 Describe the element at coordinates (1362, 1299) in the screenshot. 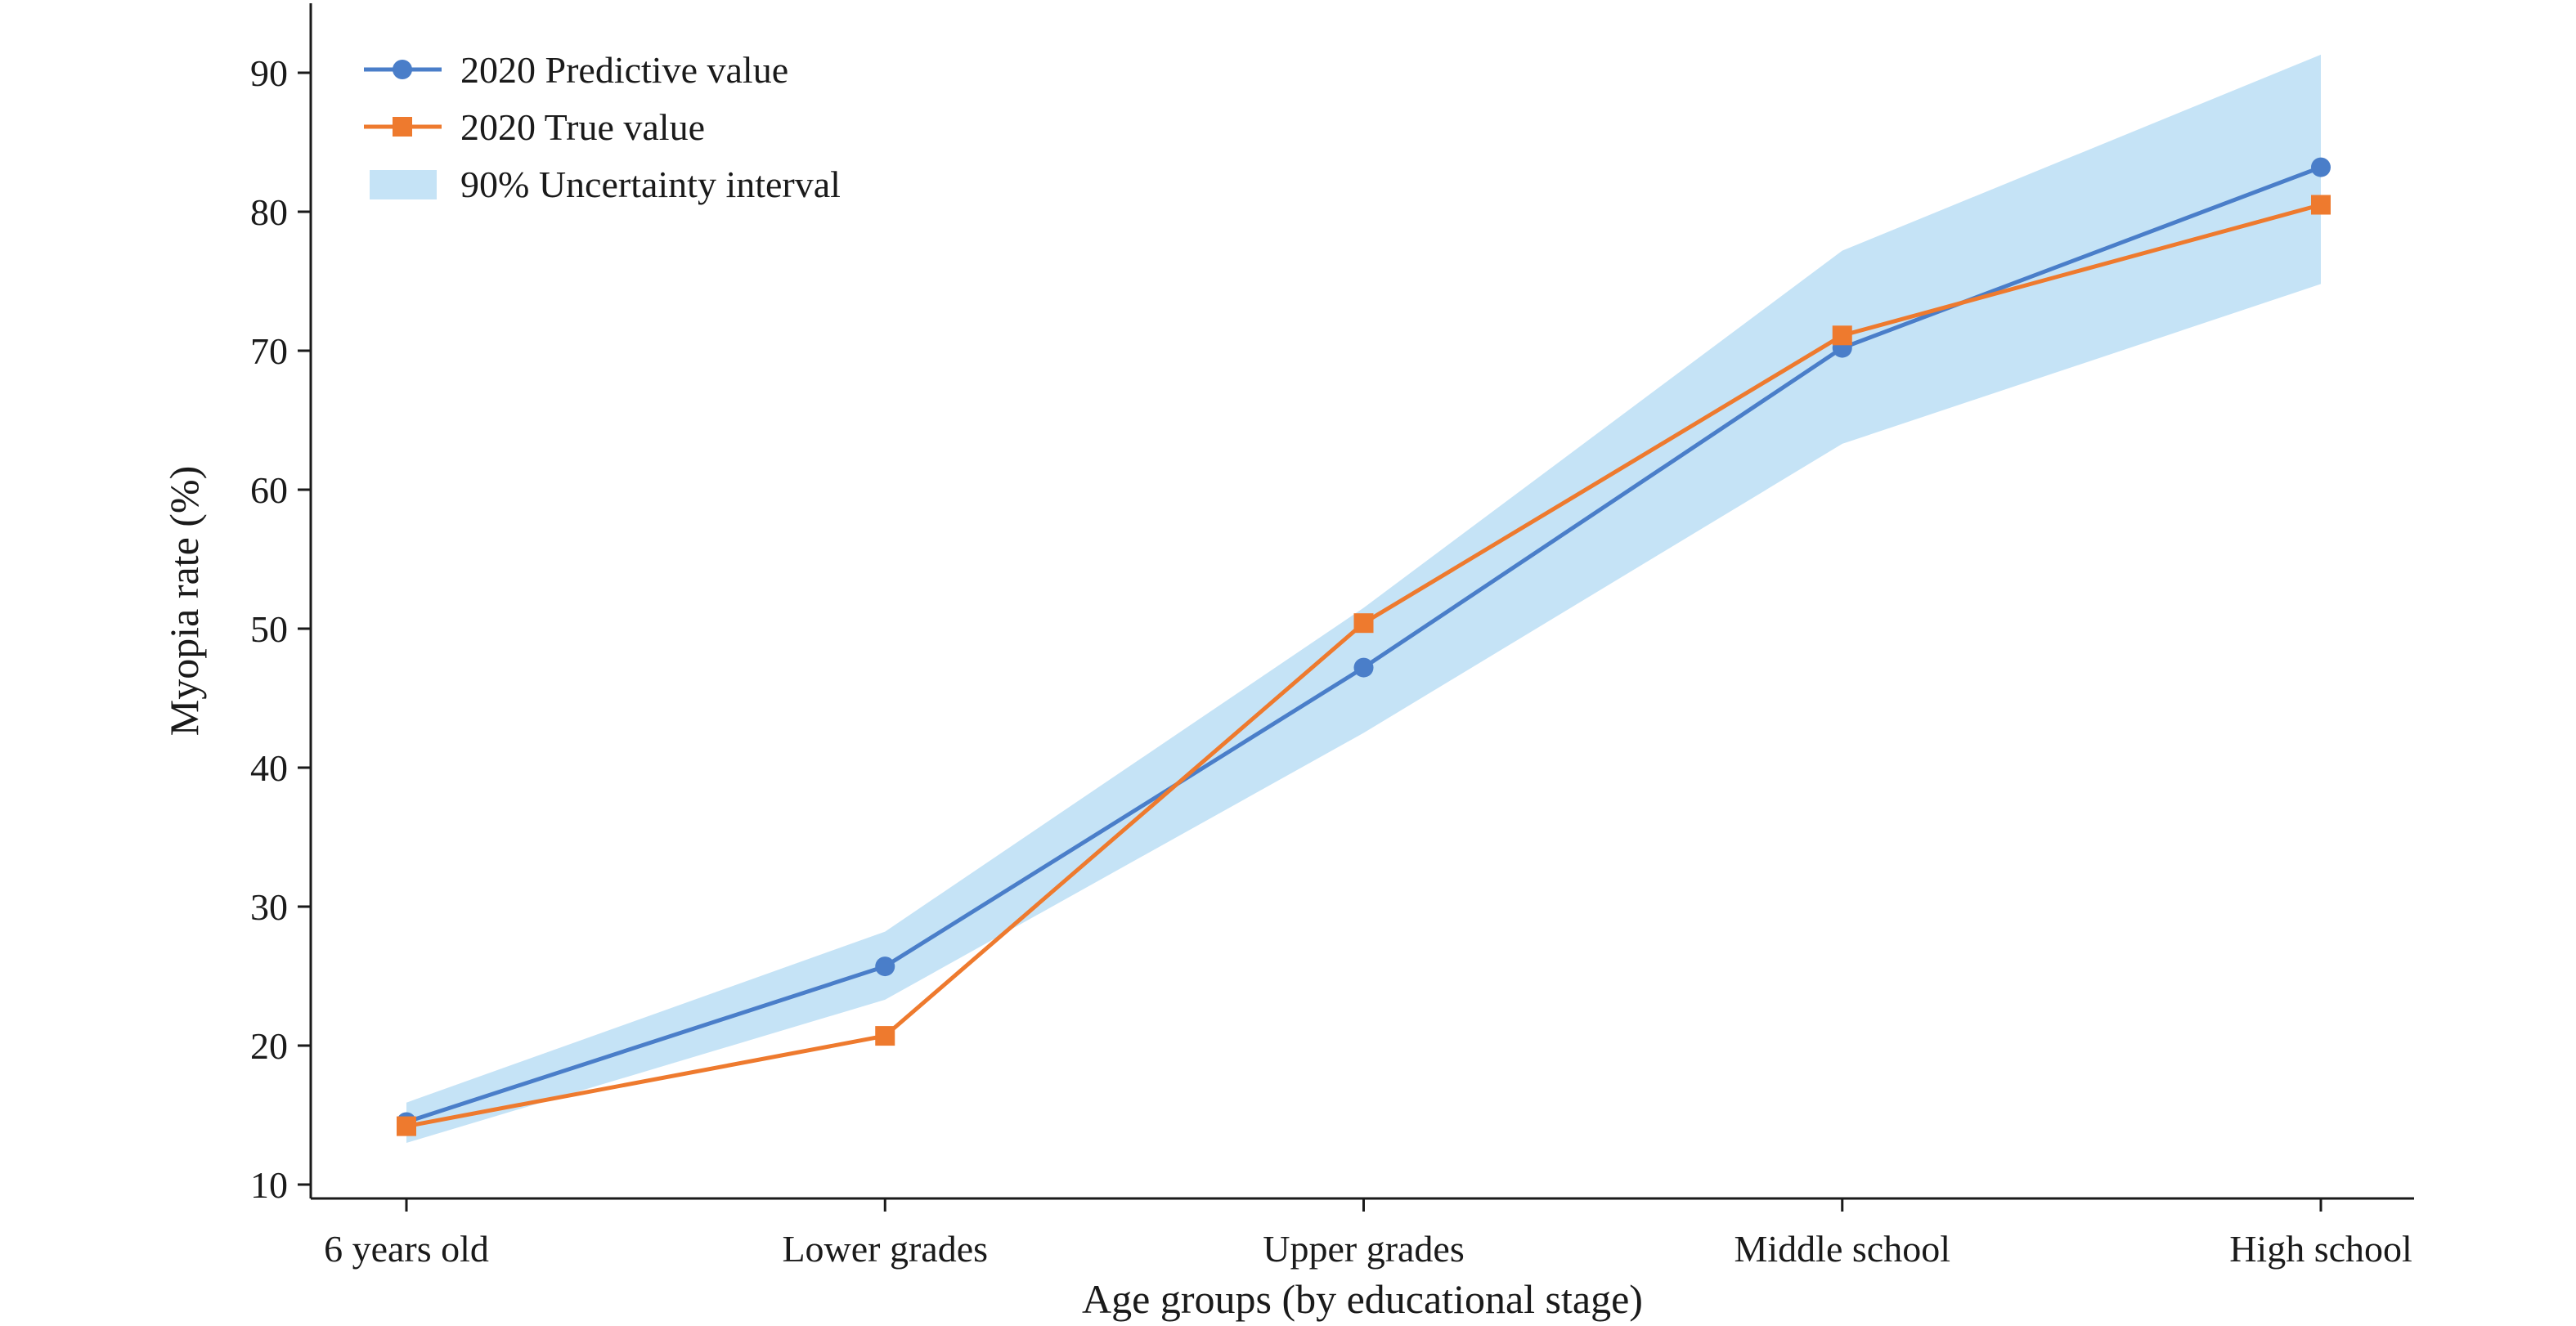

I see `x-axis-title: Age groups (by educational stage)` at that location.